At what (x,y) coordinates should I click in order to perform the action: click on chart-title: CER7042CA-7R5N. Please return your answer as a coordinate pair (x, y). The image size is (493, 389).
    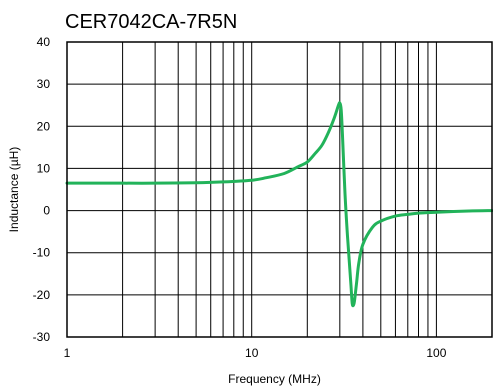
    Looking at the image, I should click on (151, 22).